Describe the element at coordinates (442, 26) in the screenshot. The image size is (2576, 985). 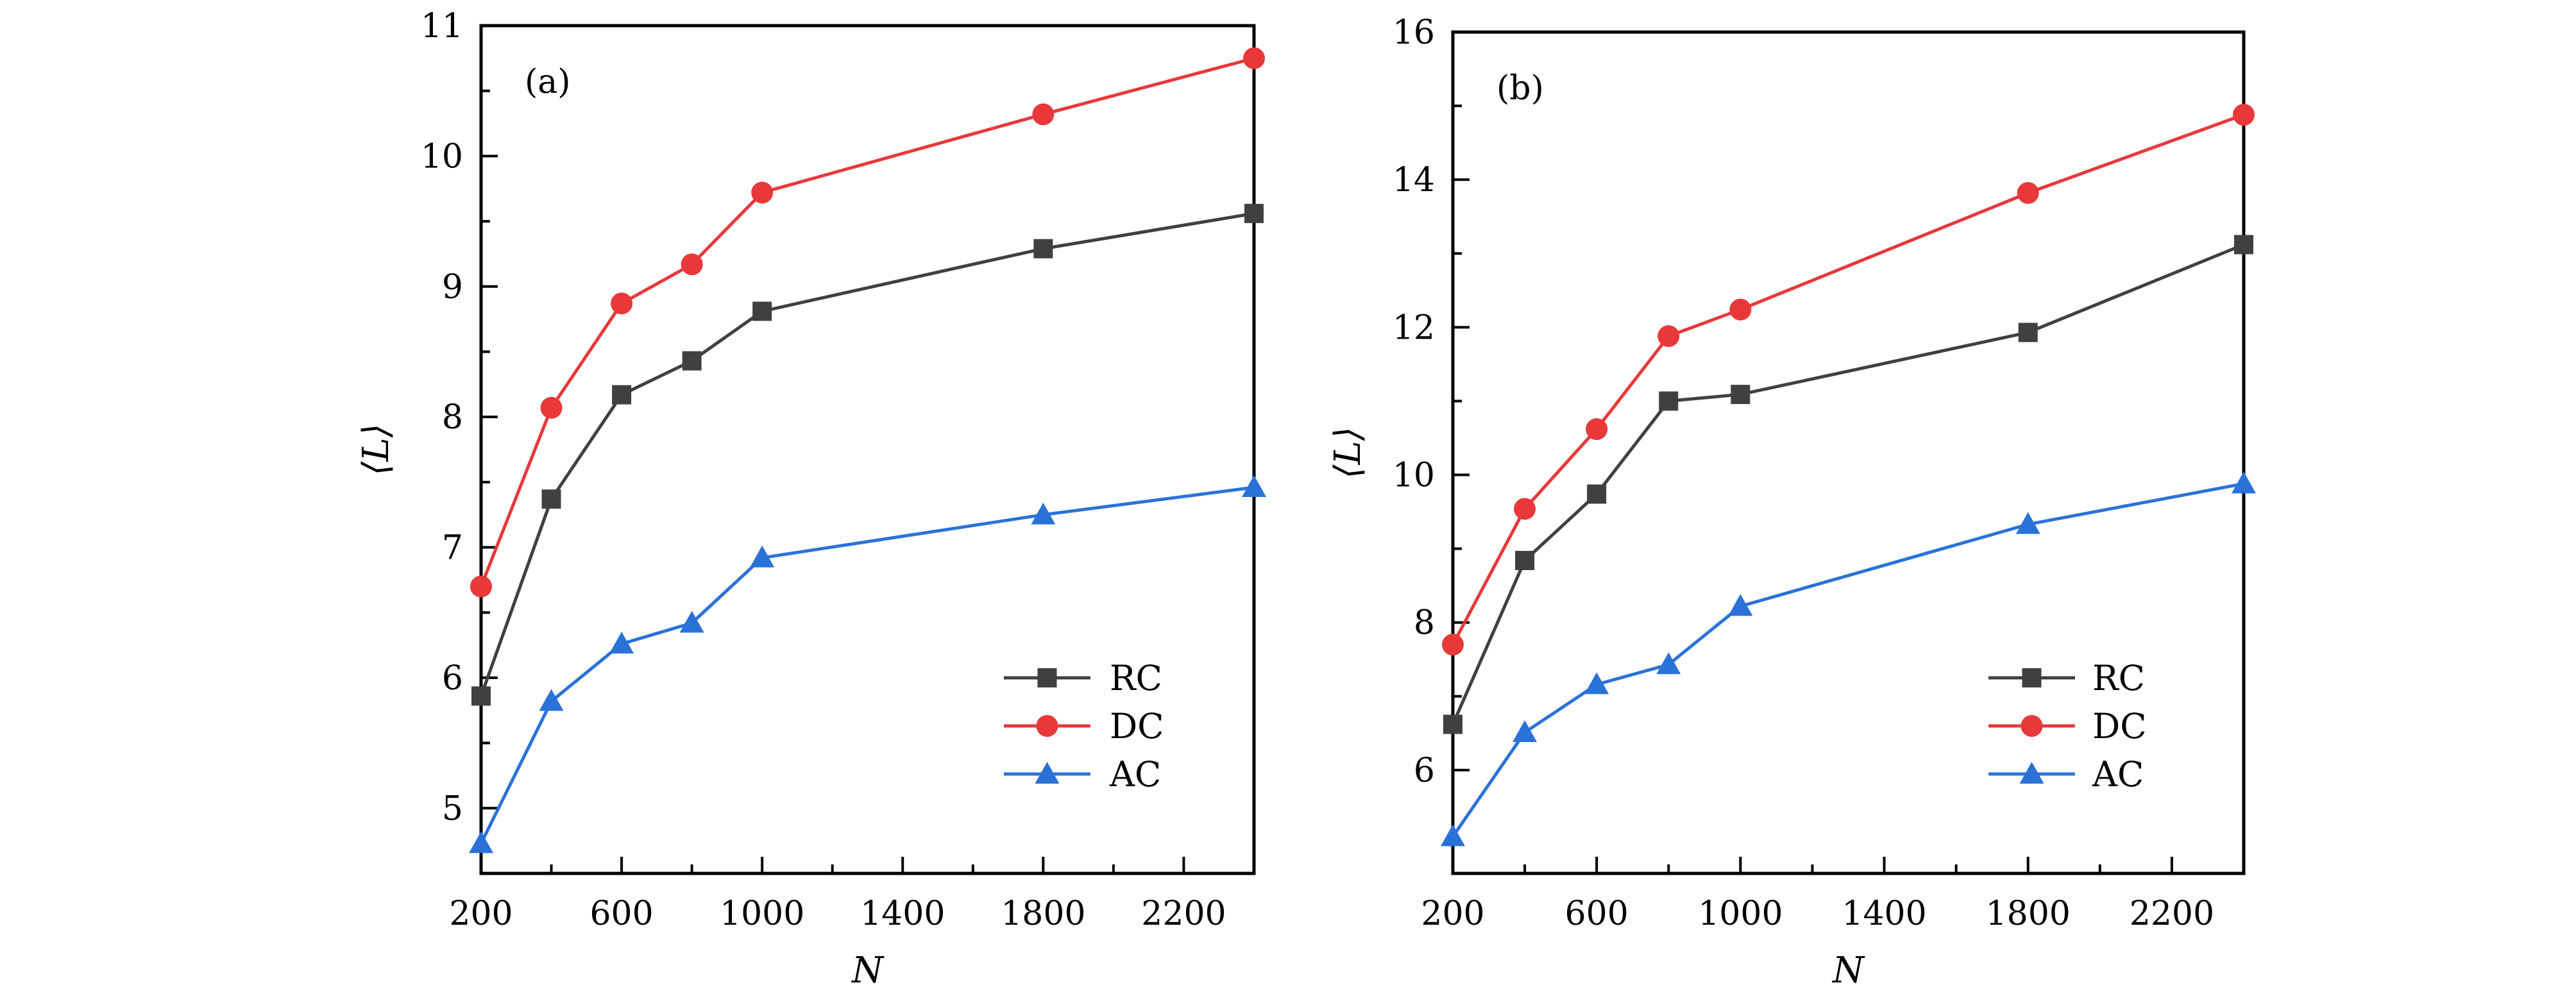
I see `y-tick-label: 11` at that location.